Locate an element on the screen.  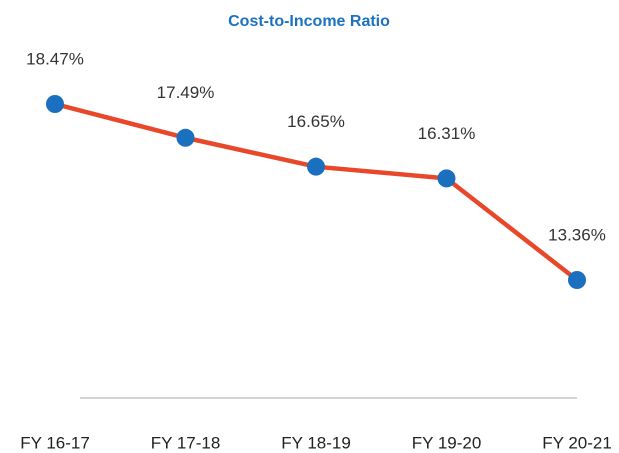
data-label: 13.36% is located at coordinates (577, 234).